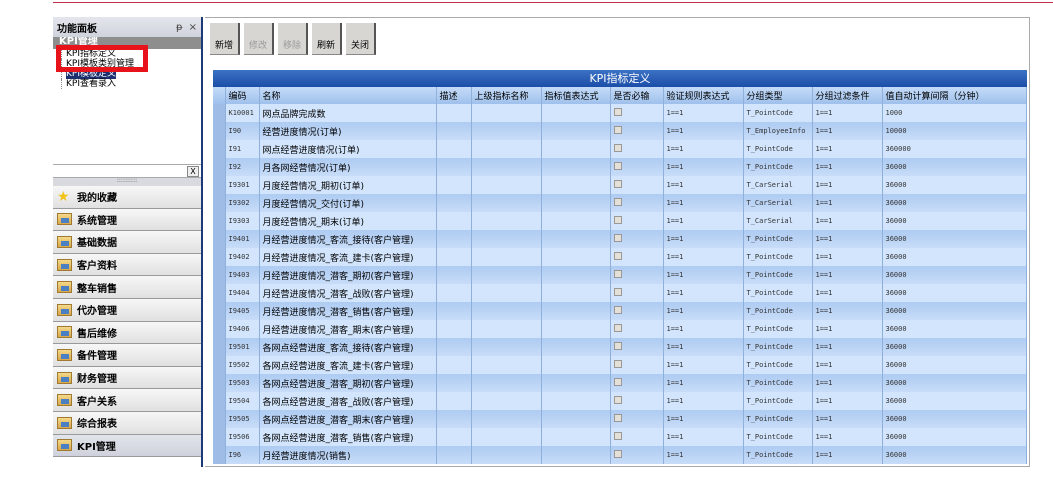  I want to click on accordion-item: KPI管理, so click(127, 446).